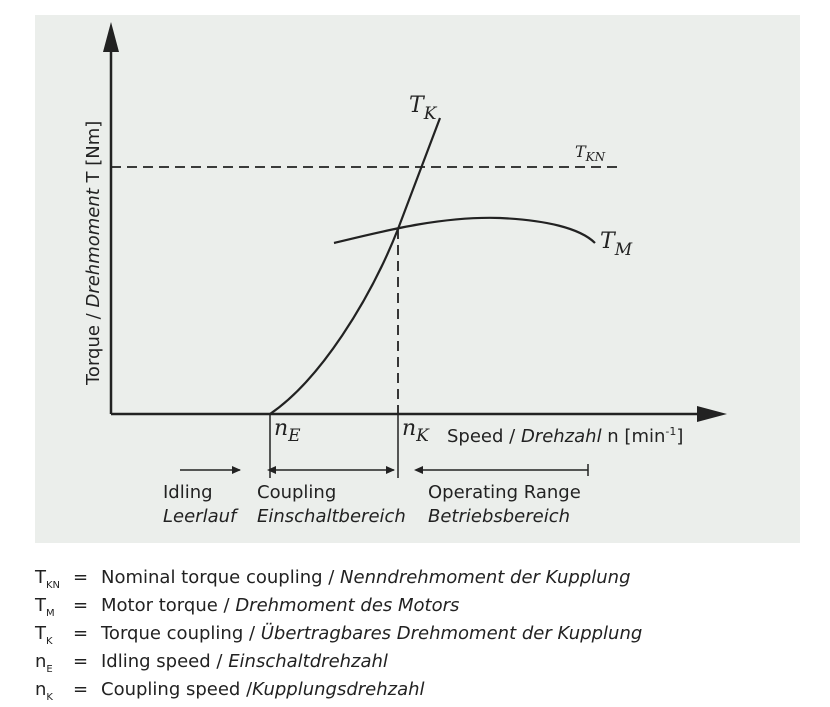 Image resolution: width=830 pixels, height=707 pixels. What do you see at coordinates (464, 230) in the screenshot?
I see `motor-torque-curve` at bounding box center [464, 230].